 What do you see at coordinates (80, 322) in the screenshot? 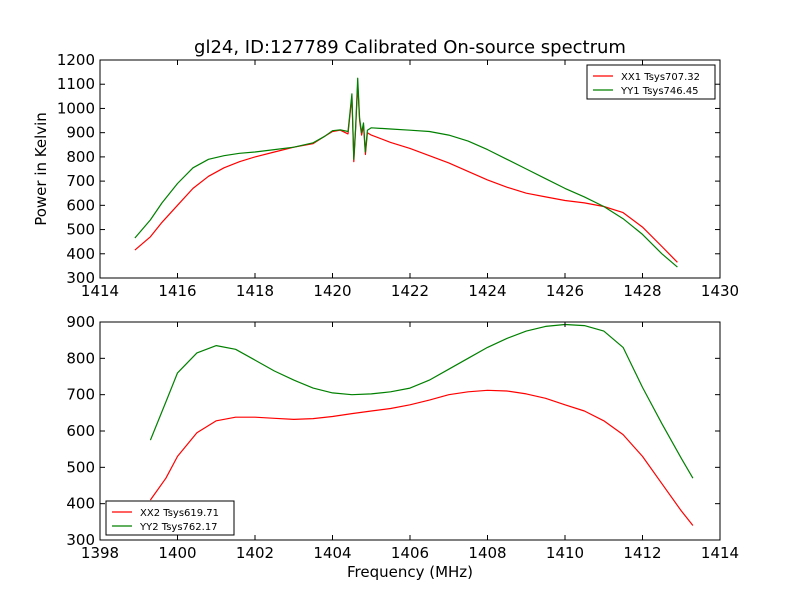
I see `bottom-y-tick-label: 900` at bounding box center [80, 322].